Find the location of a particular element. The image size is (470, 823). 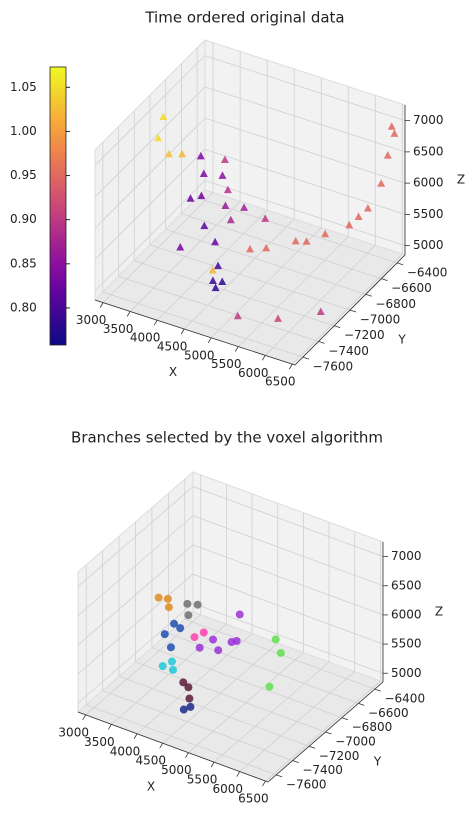

y-tick-label: −7600 is located at coordinates (333, 367).